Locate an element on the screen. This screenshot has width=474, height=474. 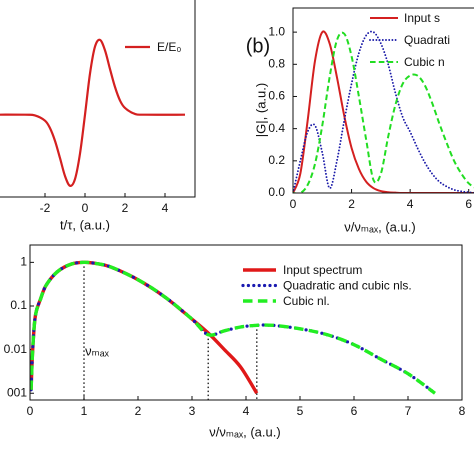
y-tick-label: 1.0 is located at coordinates (276, 31).